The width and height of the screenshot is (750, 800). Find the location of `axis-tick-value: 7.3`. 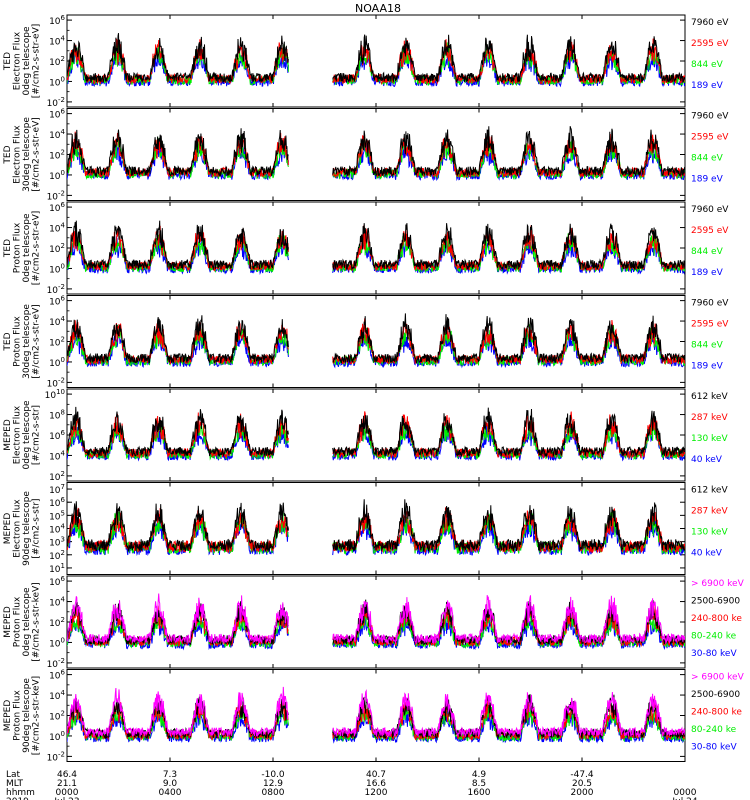

axis-tick-value: 7.3 is located at coordinates (170, 775).